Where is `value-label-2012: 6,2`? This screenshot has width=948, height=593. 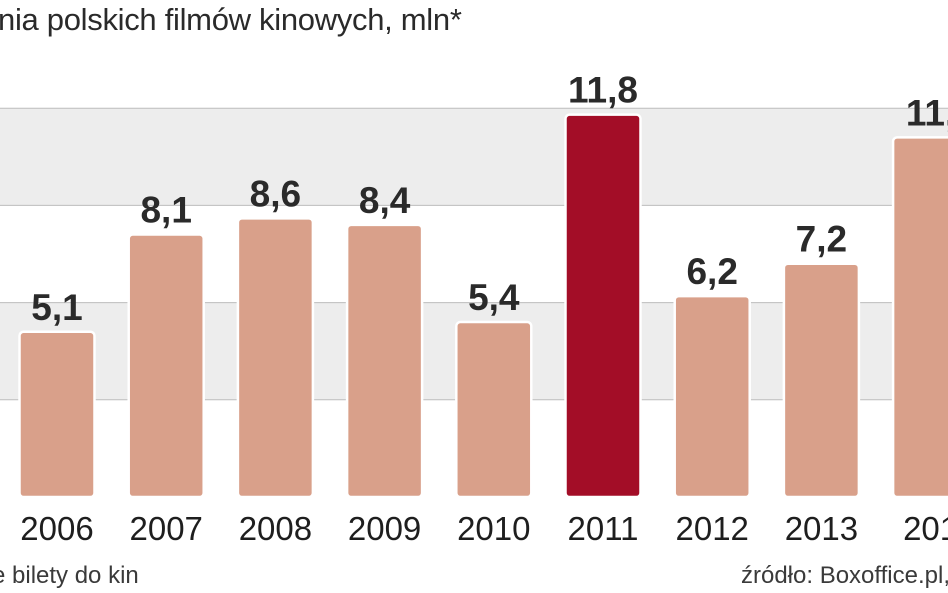
value-label-2012: 6,2 is located at coordinates (711, 271).